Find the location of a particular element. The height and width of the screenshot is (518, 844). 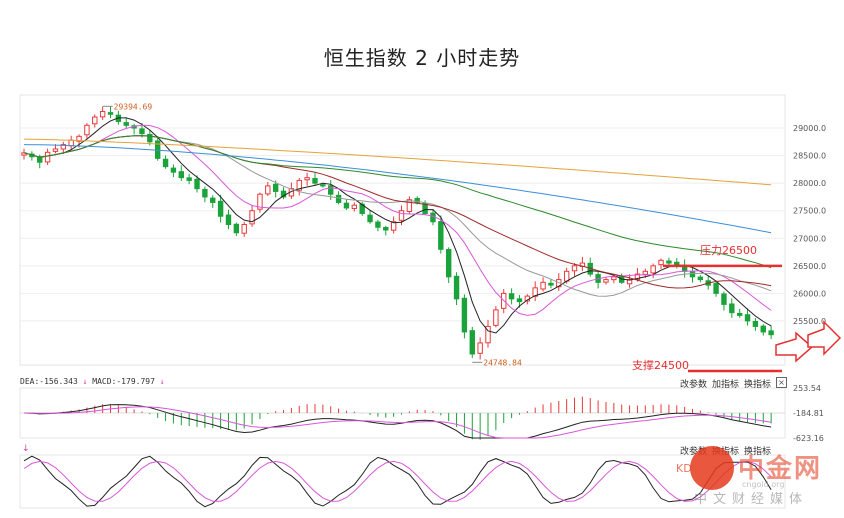

high-annotation: 29394.69 is located at coordinates (133, 106).